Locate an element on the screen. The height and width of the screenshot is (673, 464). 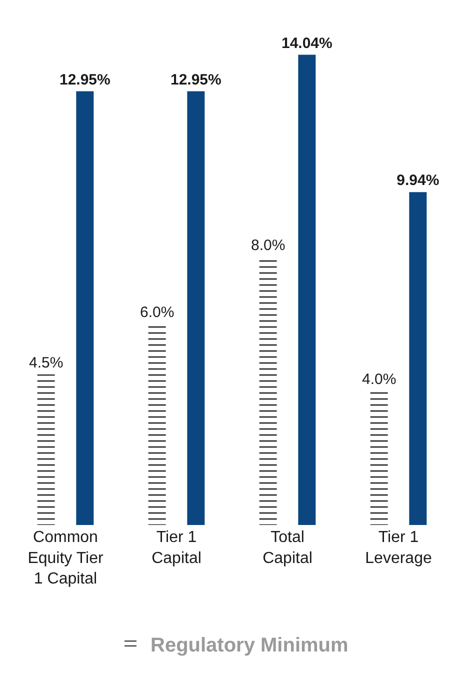
data-label: 9.94% is located at coordinates (418, 181).